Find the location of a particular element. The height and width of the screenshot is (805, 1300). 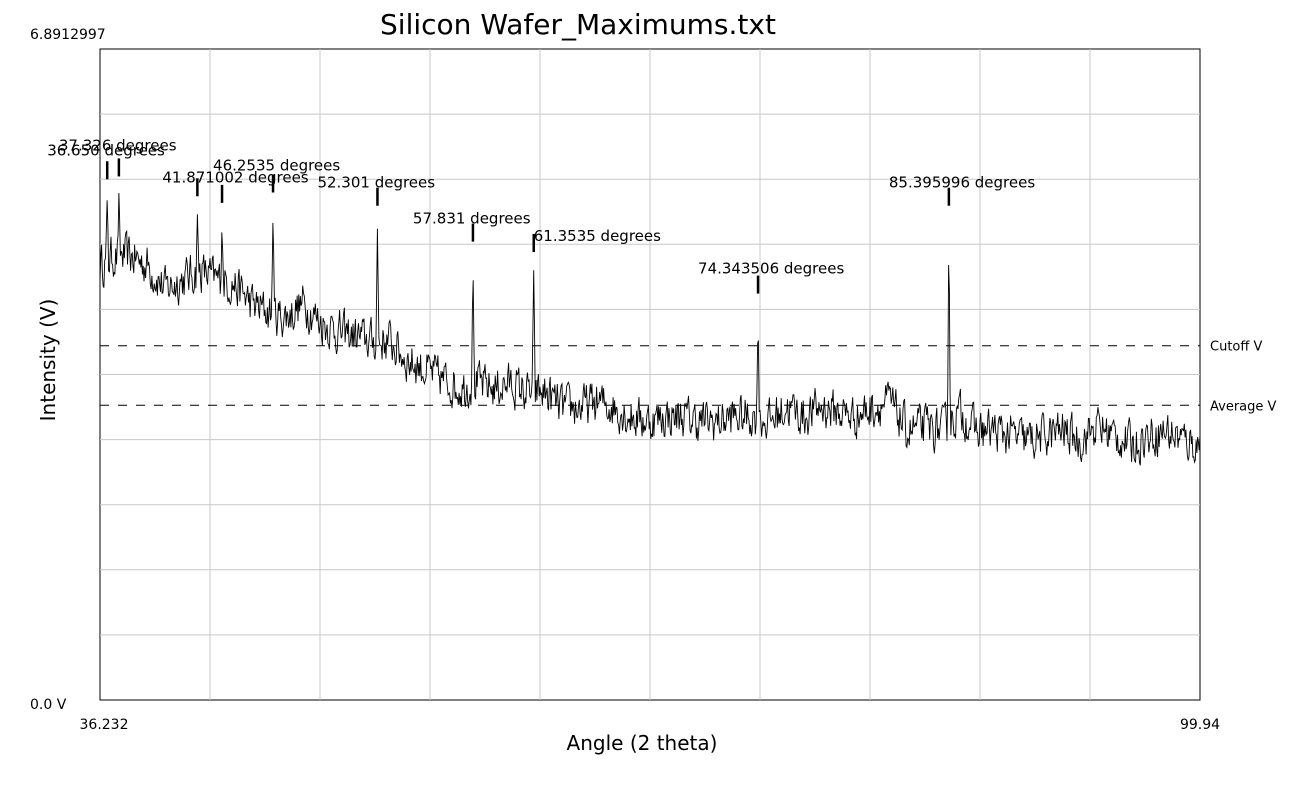

reference-line-label: Cutoff V is located at coordinates (1236, 347).